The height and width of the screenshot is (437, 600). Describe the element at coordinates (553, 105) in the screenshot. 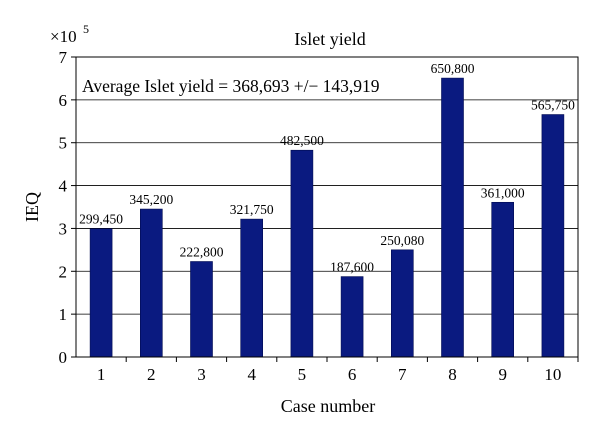

I see `data-label: 565,750` at that location.